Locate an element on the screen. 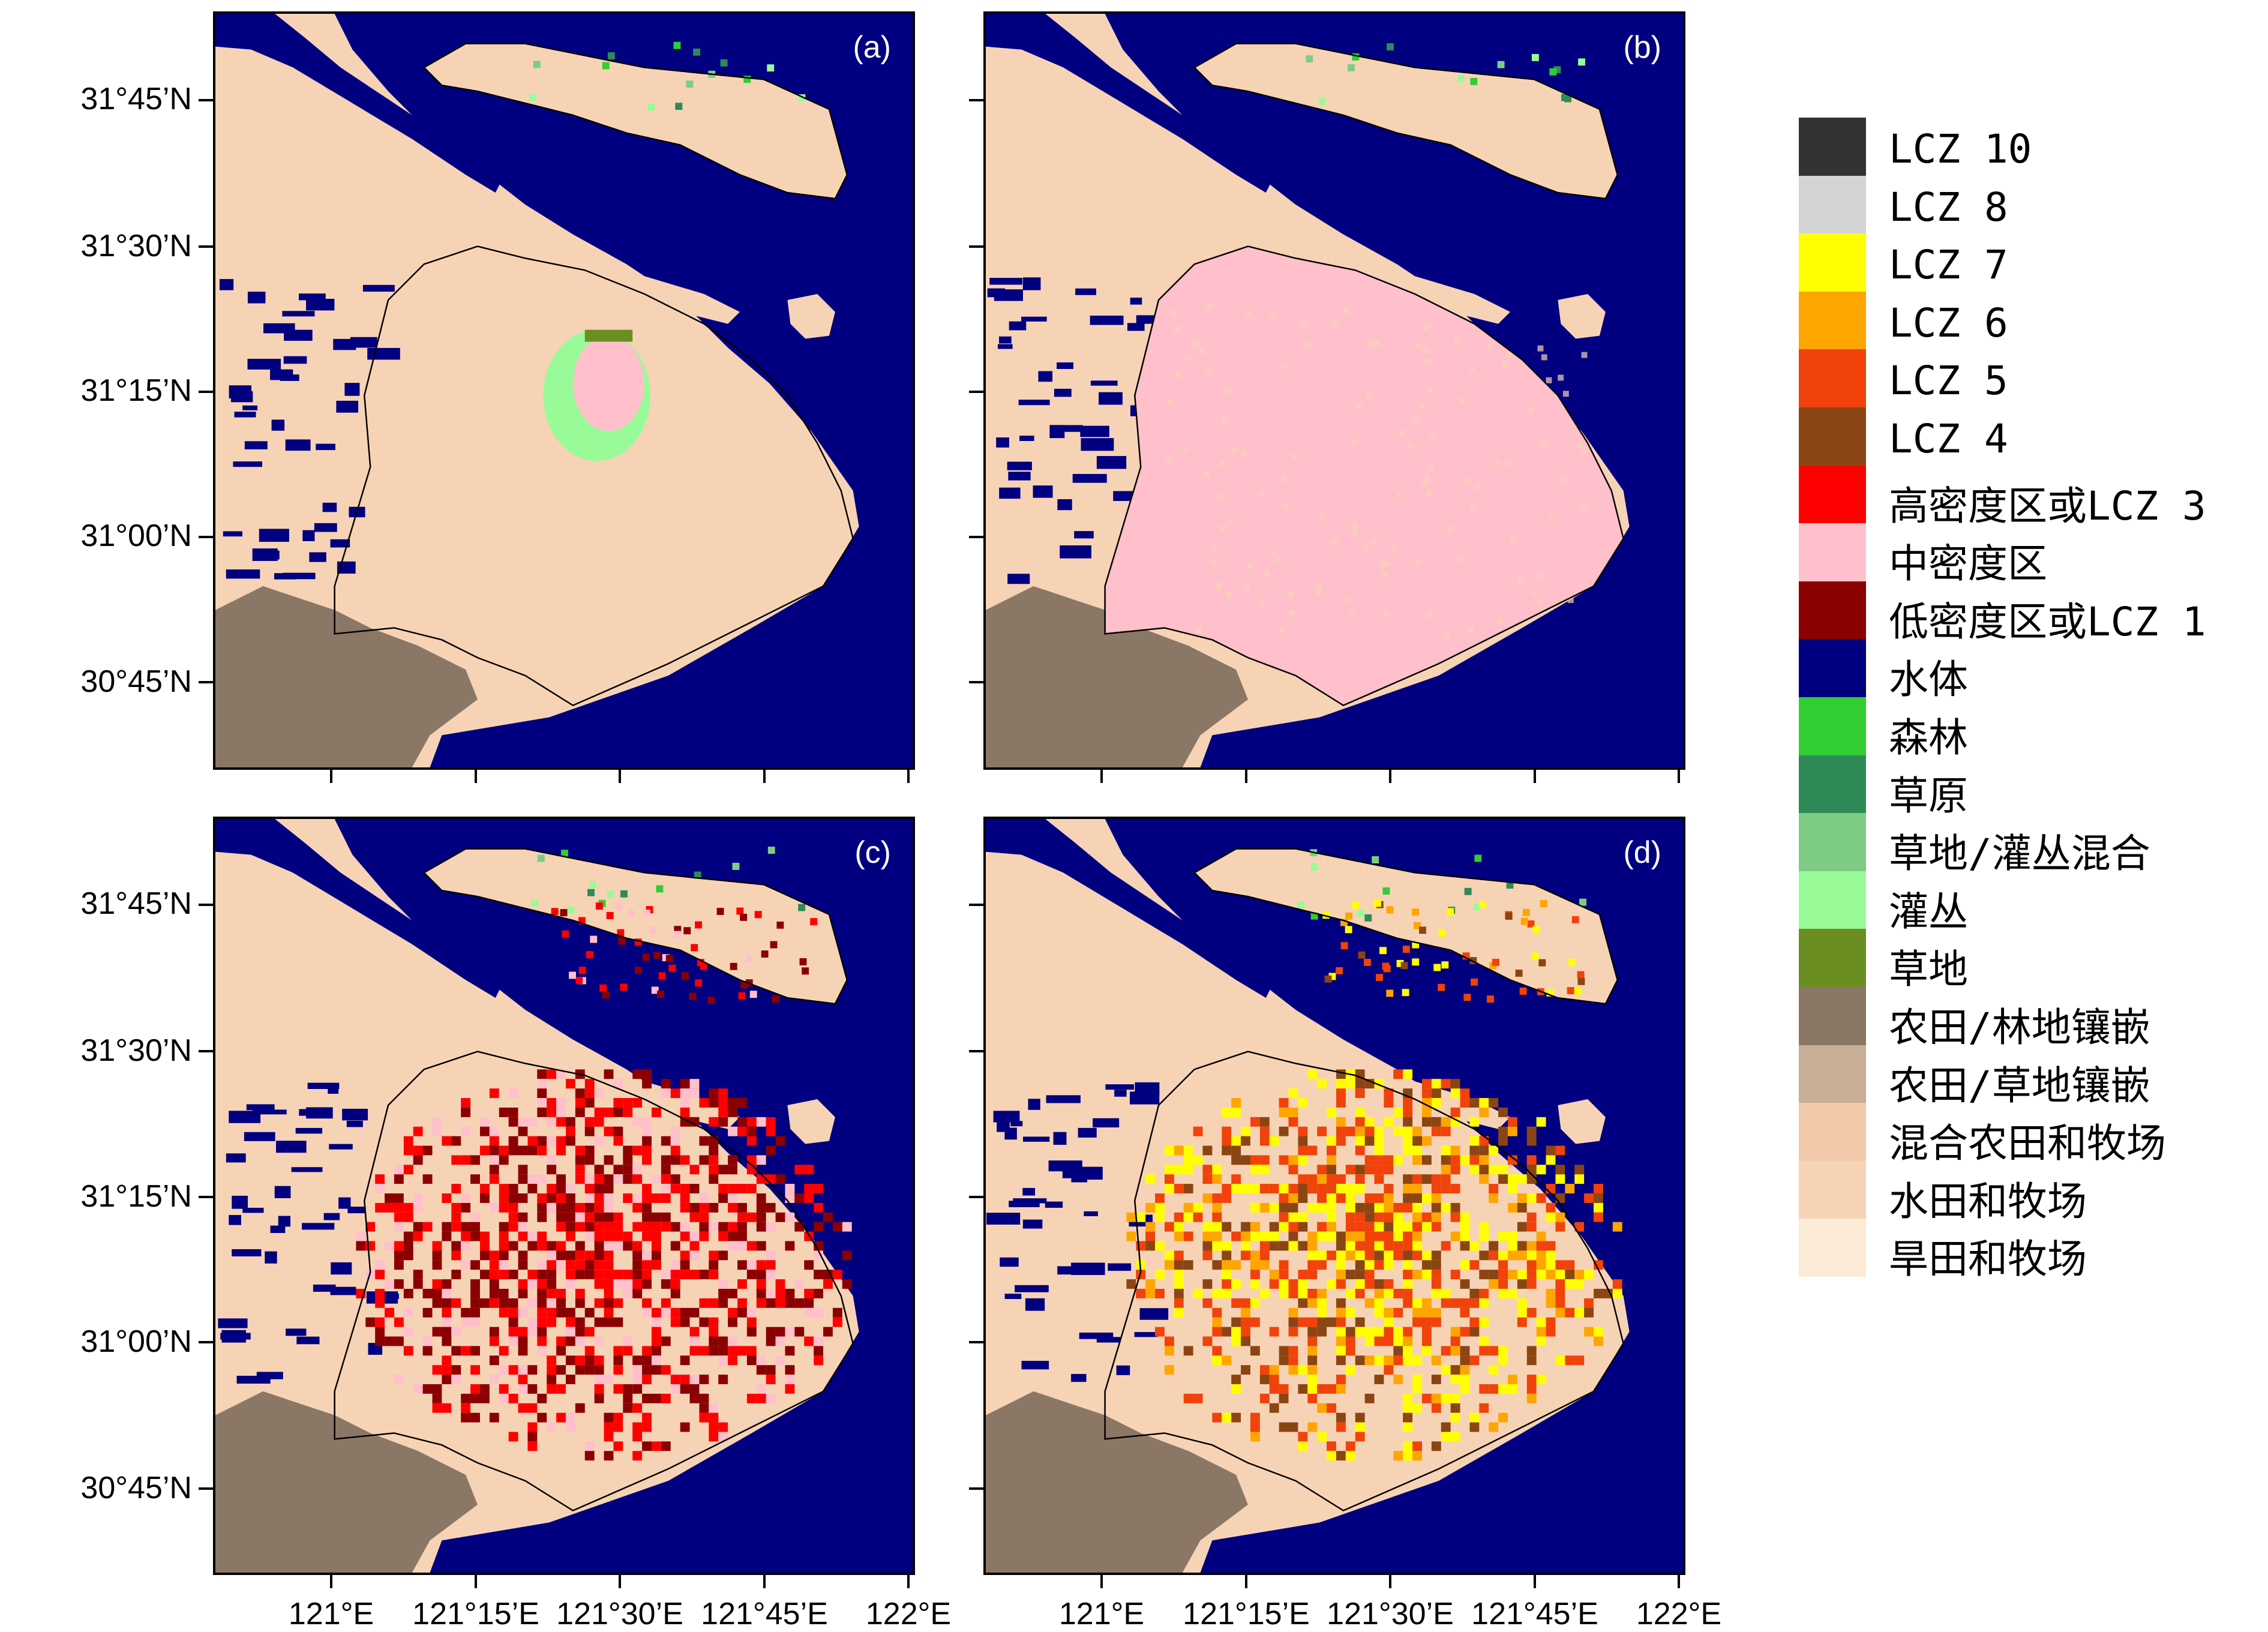 The image size is (2268, 1632). legend-label: 灌丛 is located at coordinates (1928, 911).